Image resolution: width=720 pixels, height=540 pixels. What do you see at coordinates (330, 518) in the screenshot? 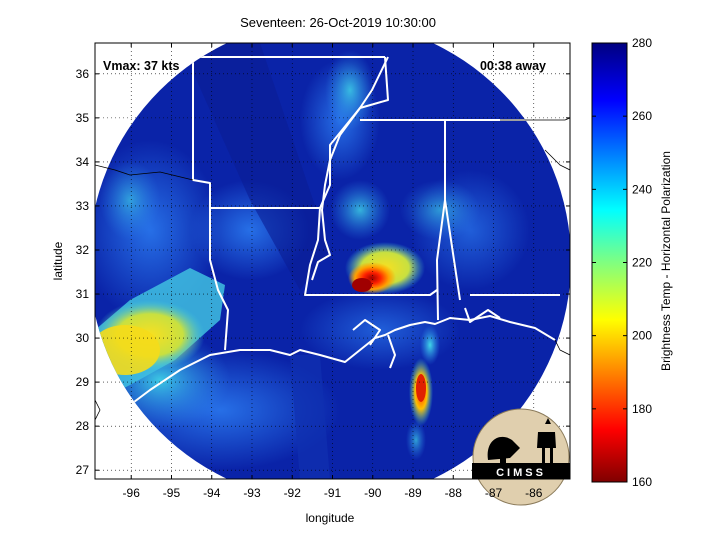
I see `x-axis-label: longitude` at bounding box center [330, 518].